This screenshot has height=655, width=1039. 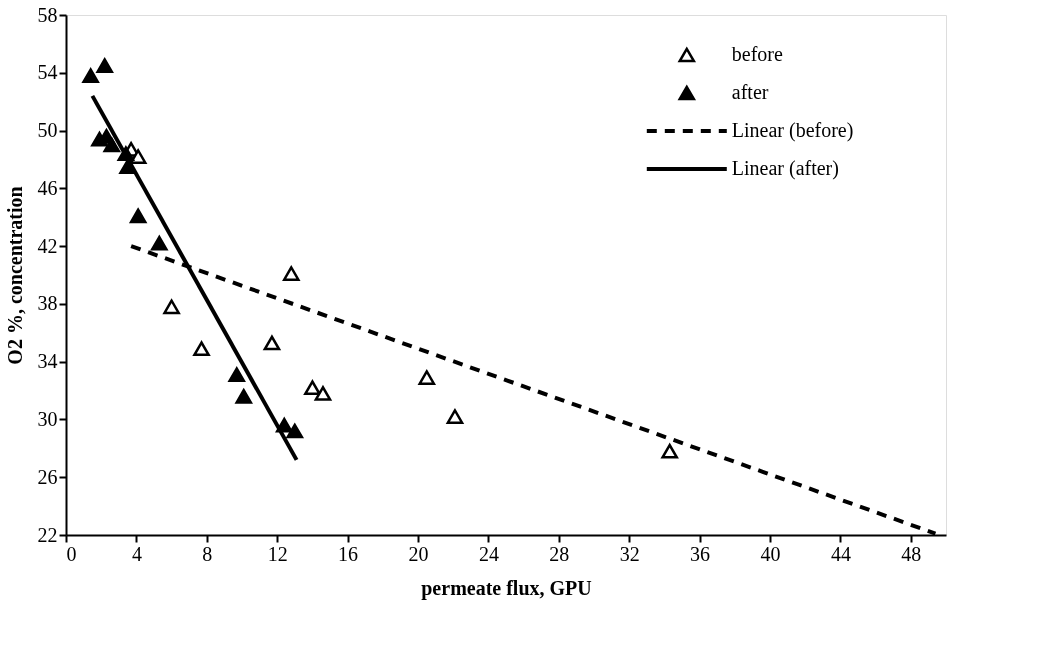 I want to click on x-tick-label: 0, so click(x=71, y=553).